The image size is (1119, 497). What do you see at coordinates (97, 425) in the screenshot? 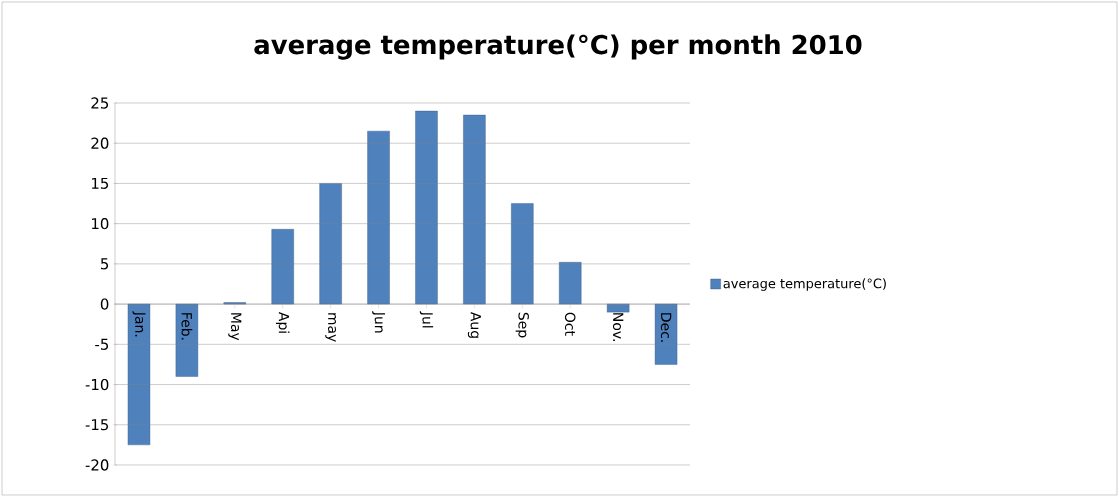
I see `y-tick-label: -15` at bounding box center [97, 425].